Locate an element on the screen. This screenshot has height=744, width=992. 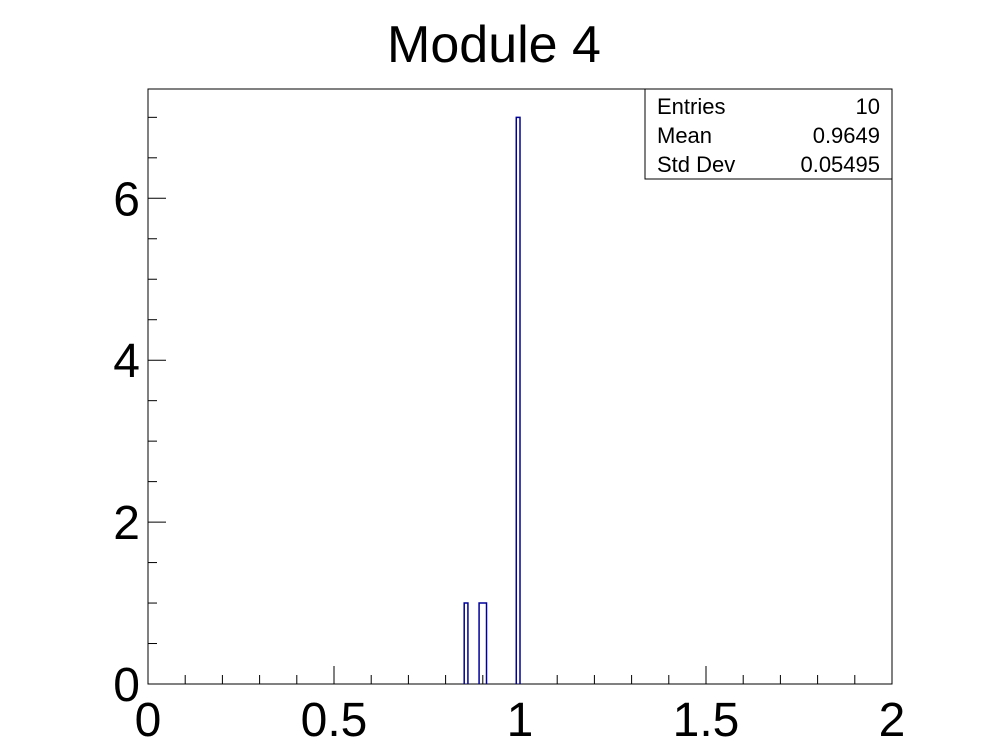
stats-entries-label: Entries is located at coordinates (691, 106).